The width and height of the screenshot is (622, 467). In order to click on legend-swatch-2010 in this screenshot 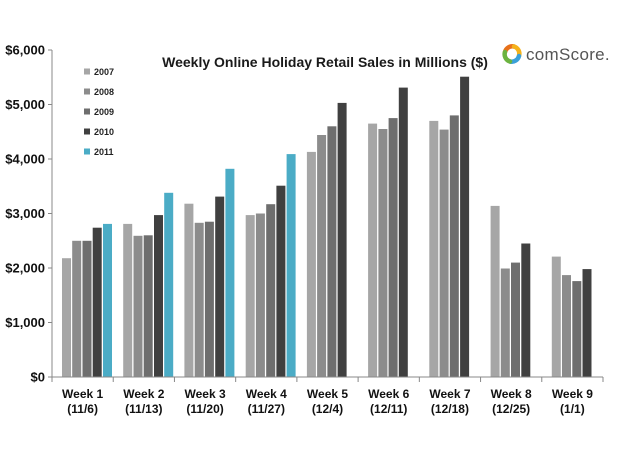, I will do `click(87, 131)`.